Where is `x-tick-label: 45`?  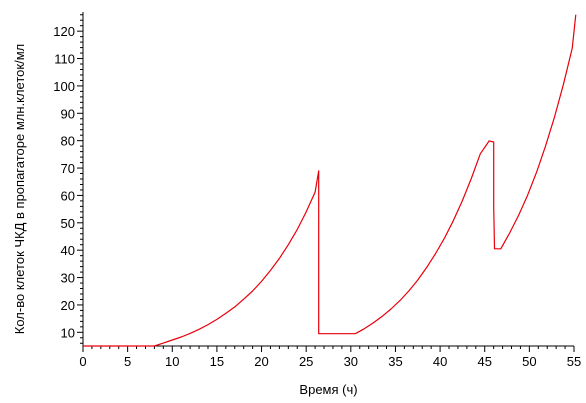
x-tick-label: 45 is located at coordinates (484, 361).